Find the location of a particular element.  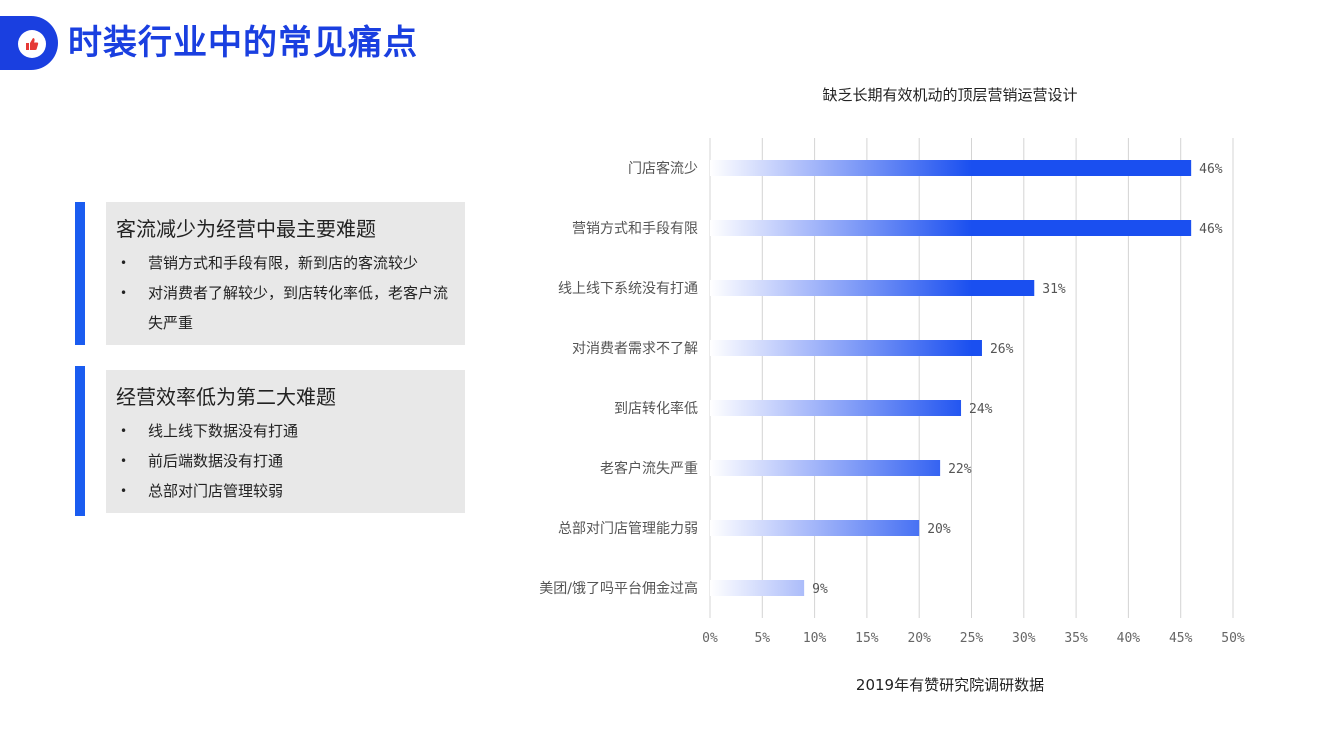

logo-badge is located at coordinates (32, 44).